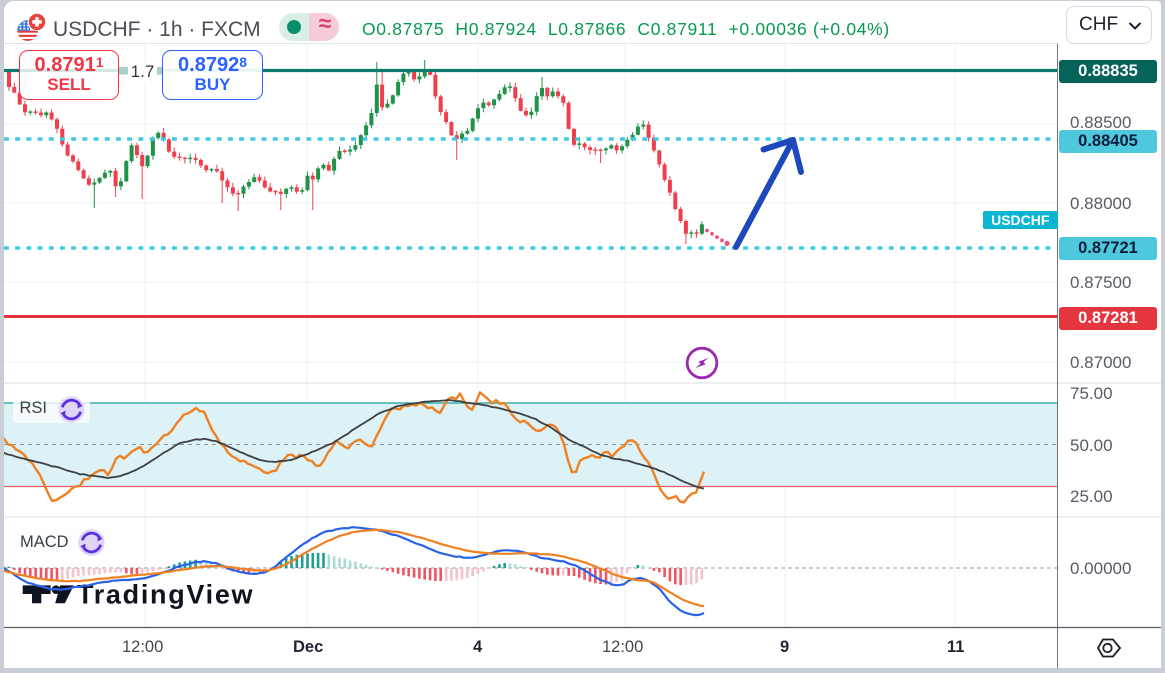  I want to click on svg-text: TradingView, so click(165, 594).